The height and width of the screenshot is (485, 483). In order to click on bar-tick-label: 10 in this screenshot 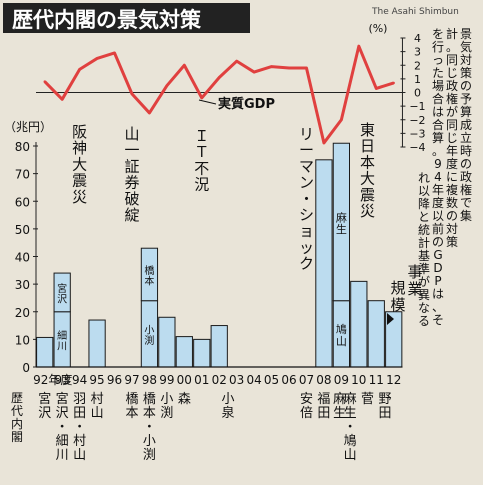, I will do `click(22, 340)`.